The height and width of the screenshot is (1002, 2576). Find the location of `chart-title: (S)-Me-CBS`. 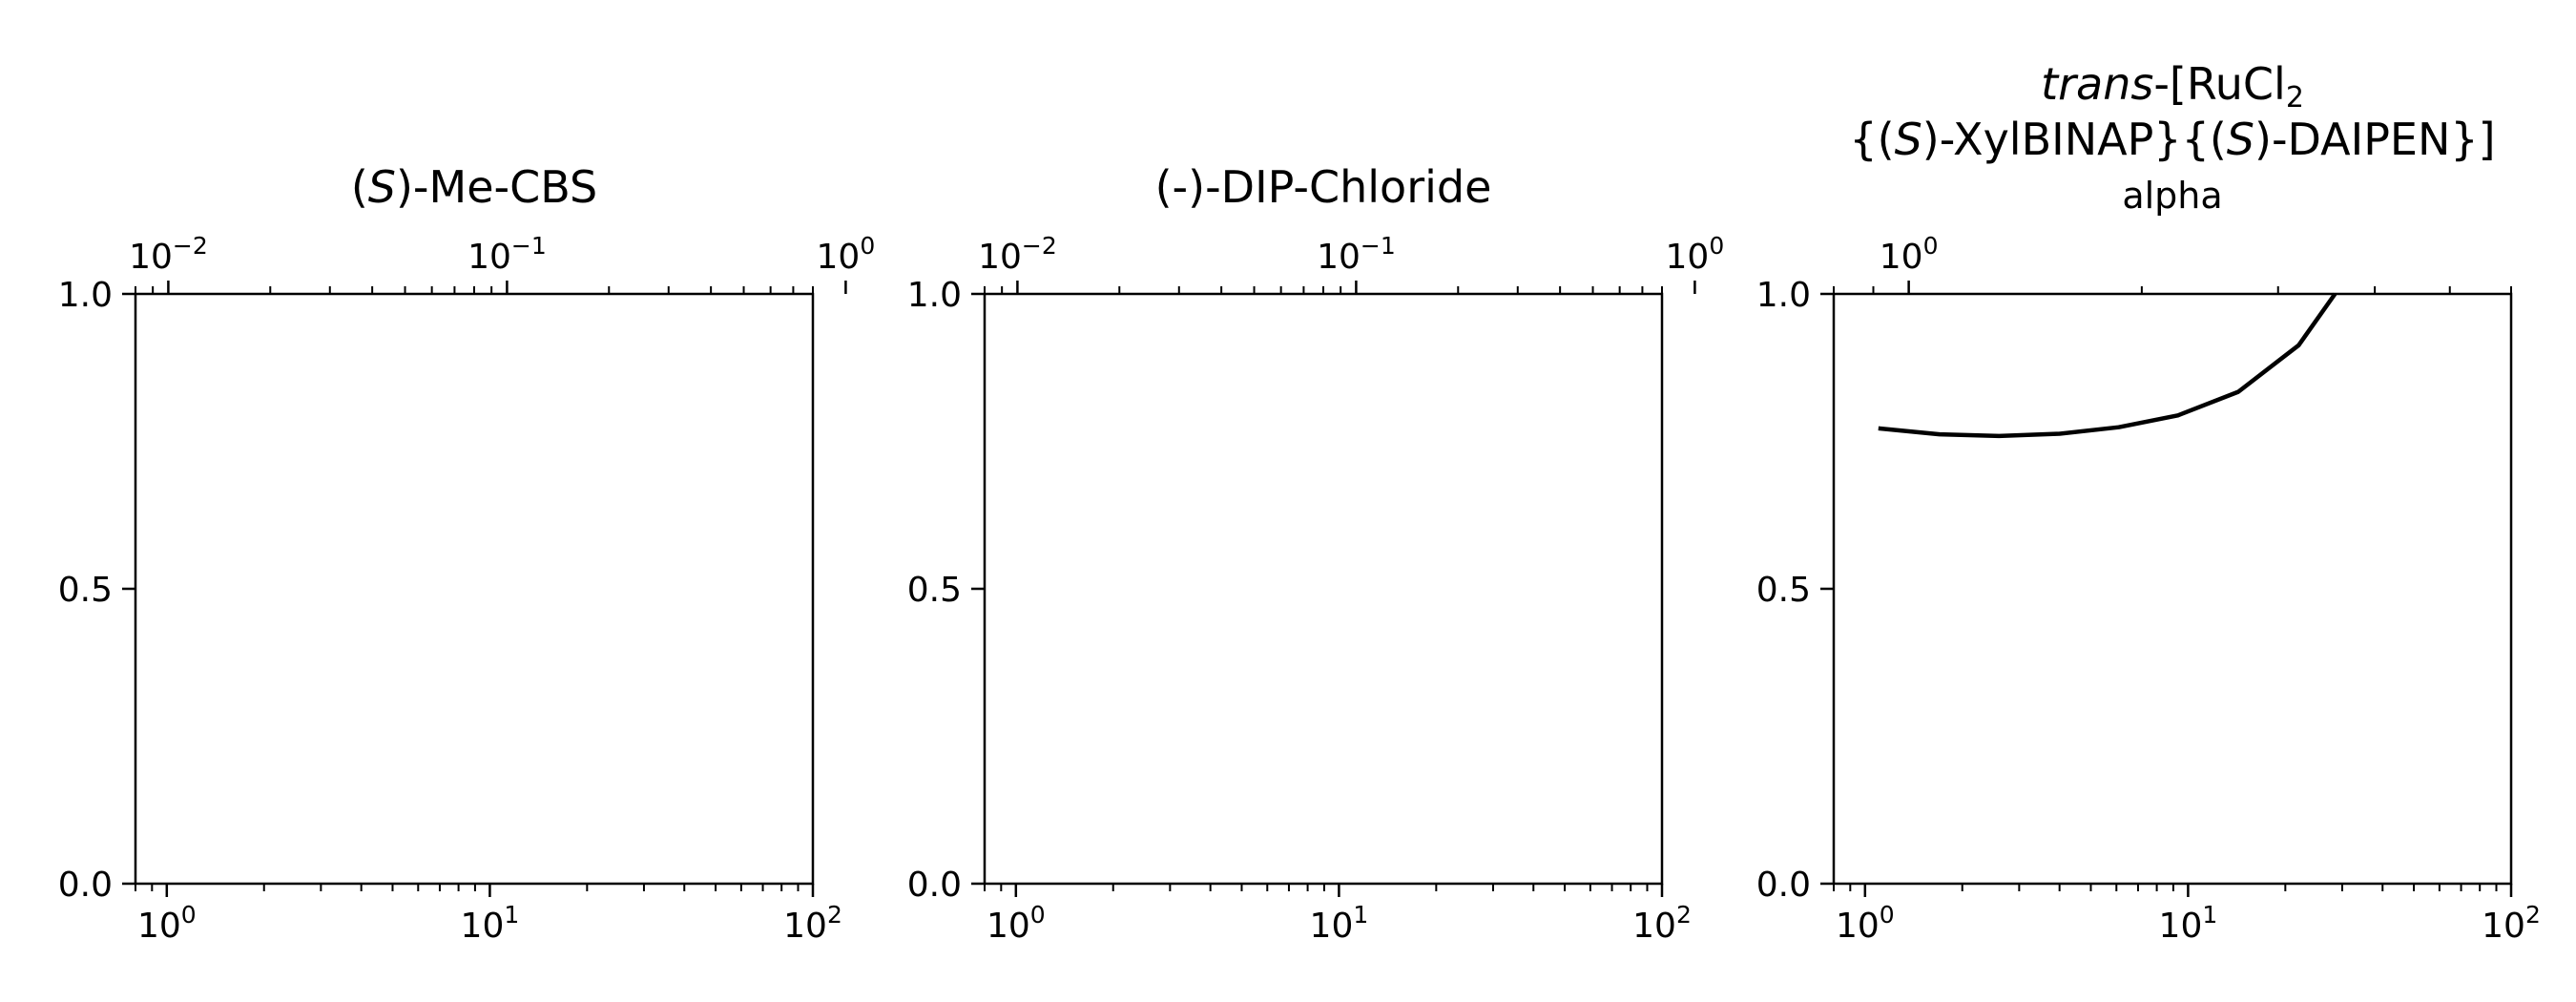

chart-title: (S)-Me-CBS is located at coordinates (474, 187).